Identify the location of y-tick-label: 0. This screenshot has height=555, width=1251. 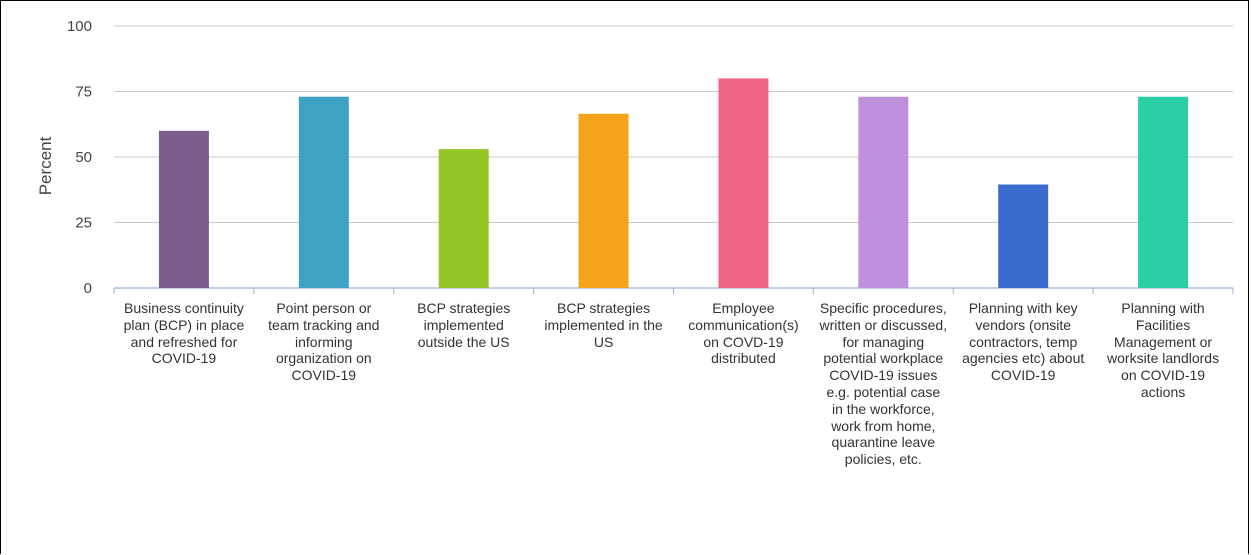
(88, 288).